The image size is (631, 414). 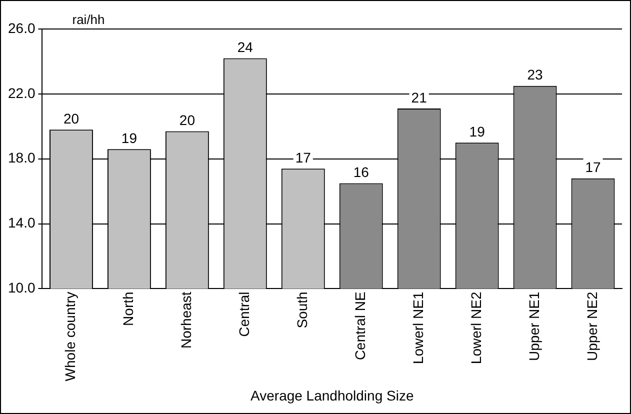 I want to click on x-tick-label: Norheast, so click(x=186, y=320).